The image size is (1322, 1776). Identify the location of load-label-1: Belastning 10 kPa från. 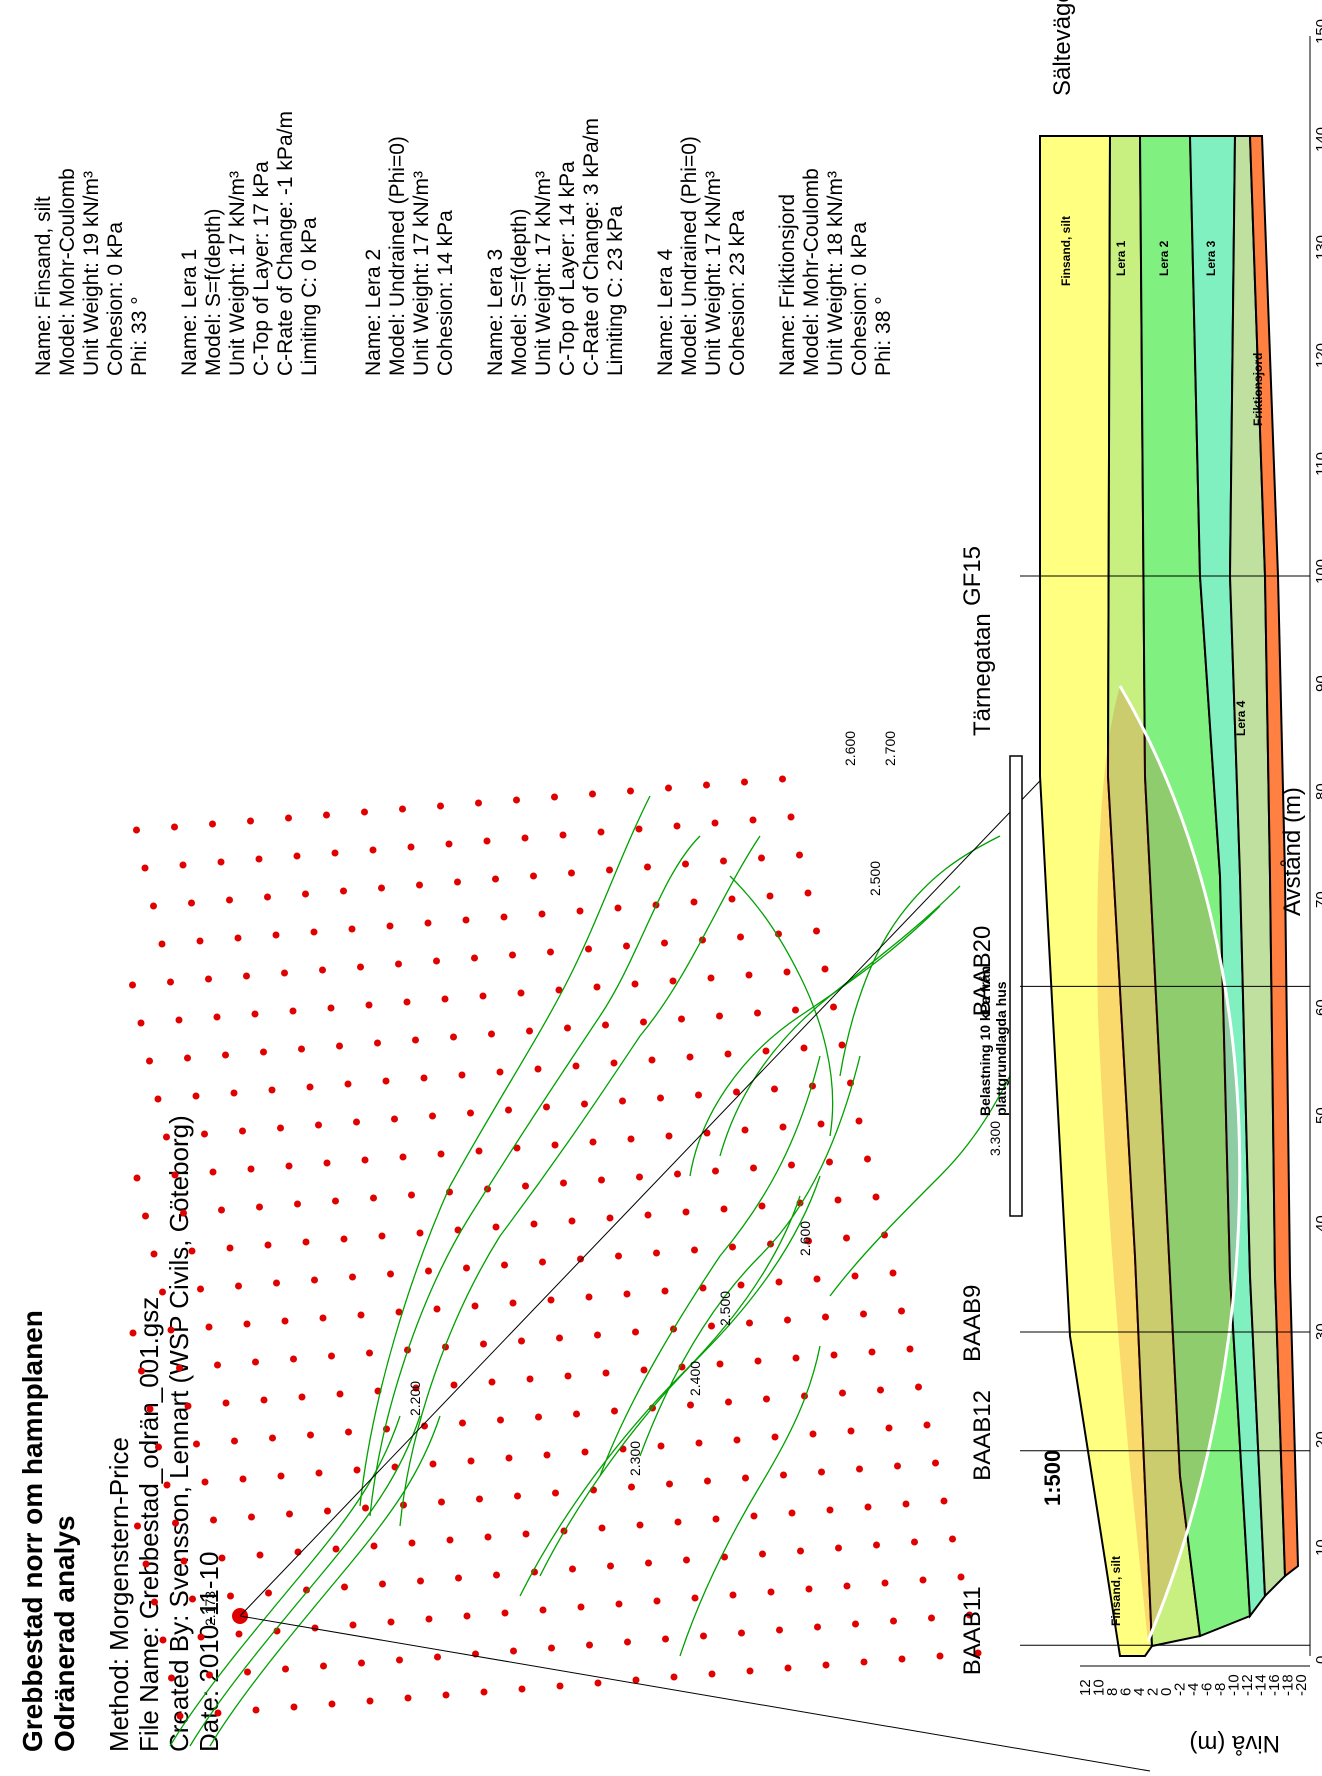
(985, 1041).